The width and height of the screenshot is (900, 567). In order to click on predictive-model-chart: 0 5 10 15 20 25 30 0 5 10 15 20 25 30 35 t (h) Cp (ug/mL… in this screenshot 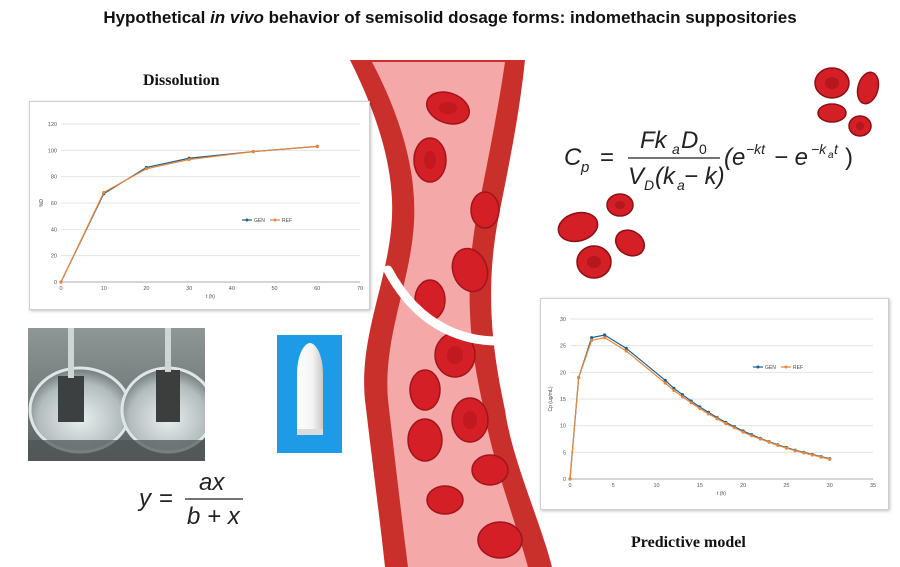, I will do `click(712, 407)`.